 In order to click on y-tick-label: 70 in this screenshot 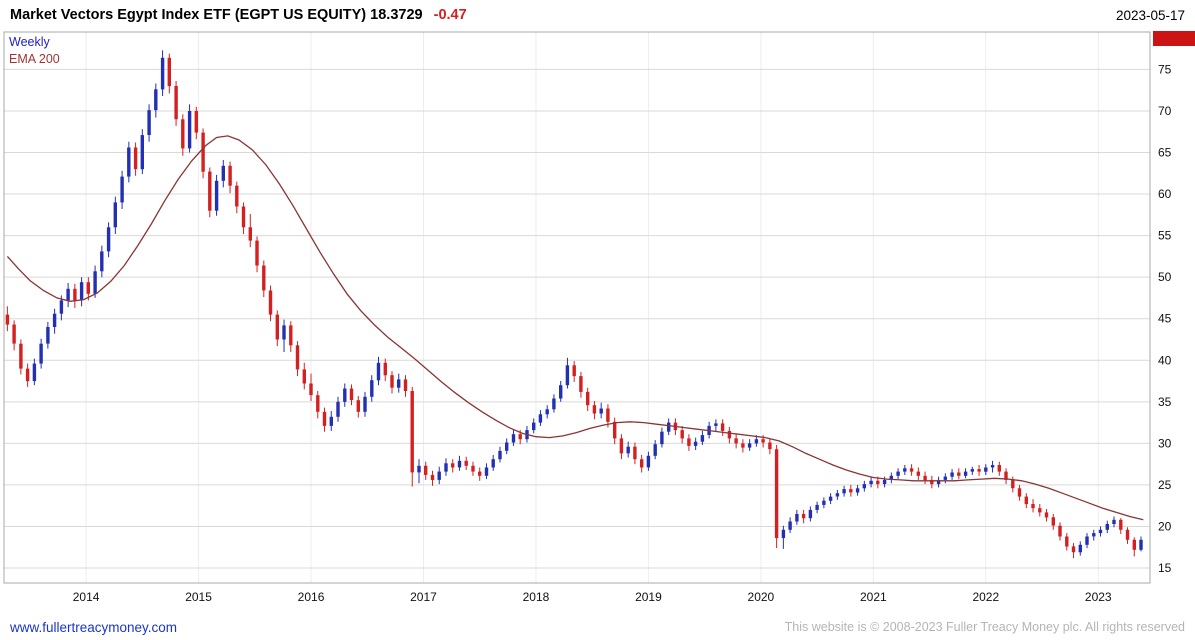, I will do `click(1165, 111)`.